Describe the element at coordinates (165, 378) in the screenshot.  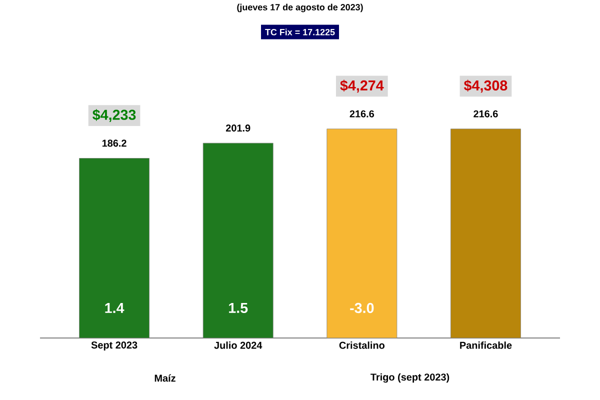
I see `text: Maíz` at that location.